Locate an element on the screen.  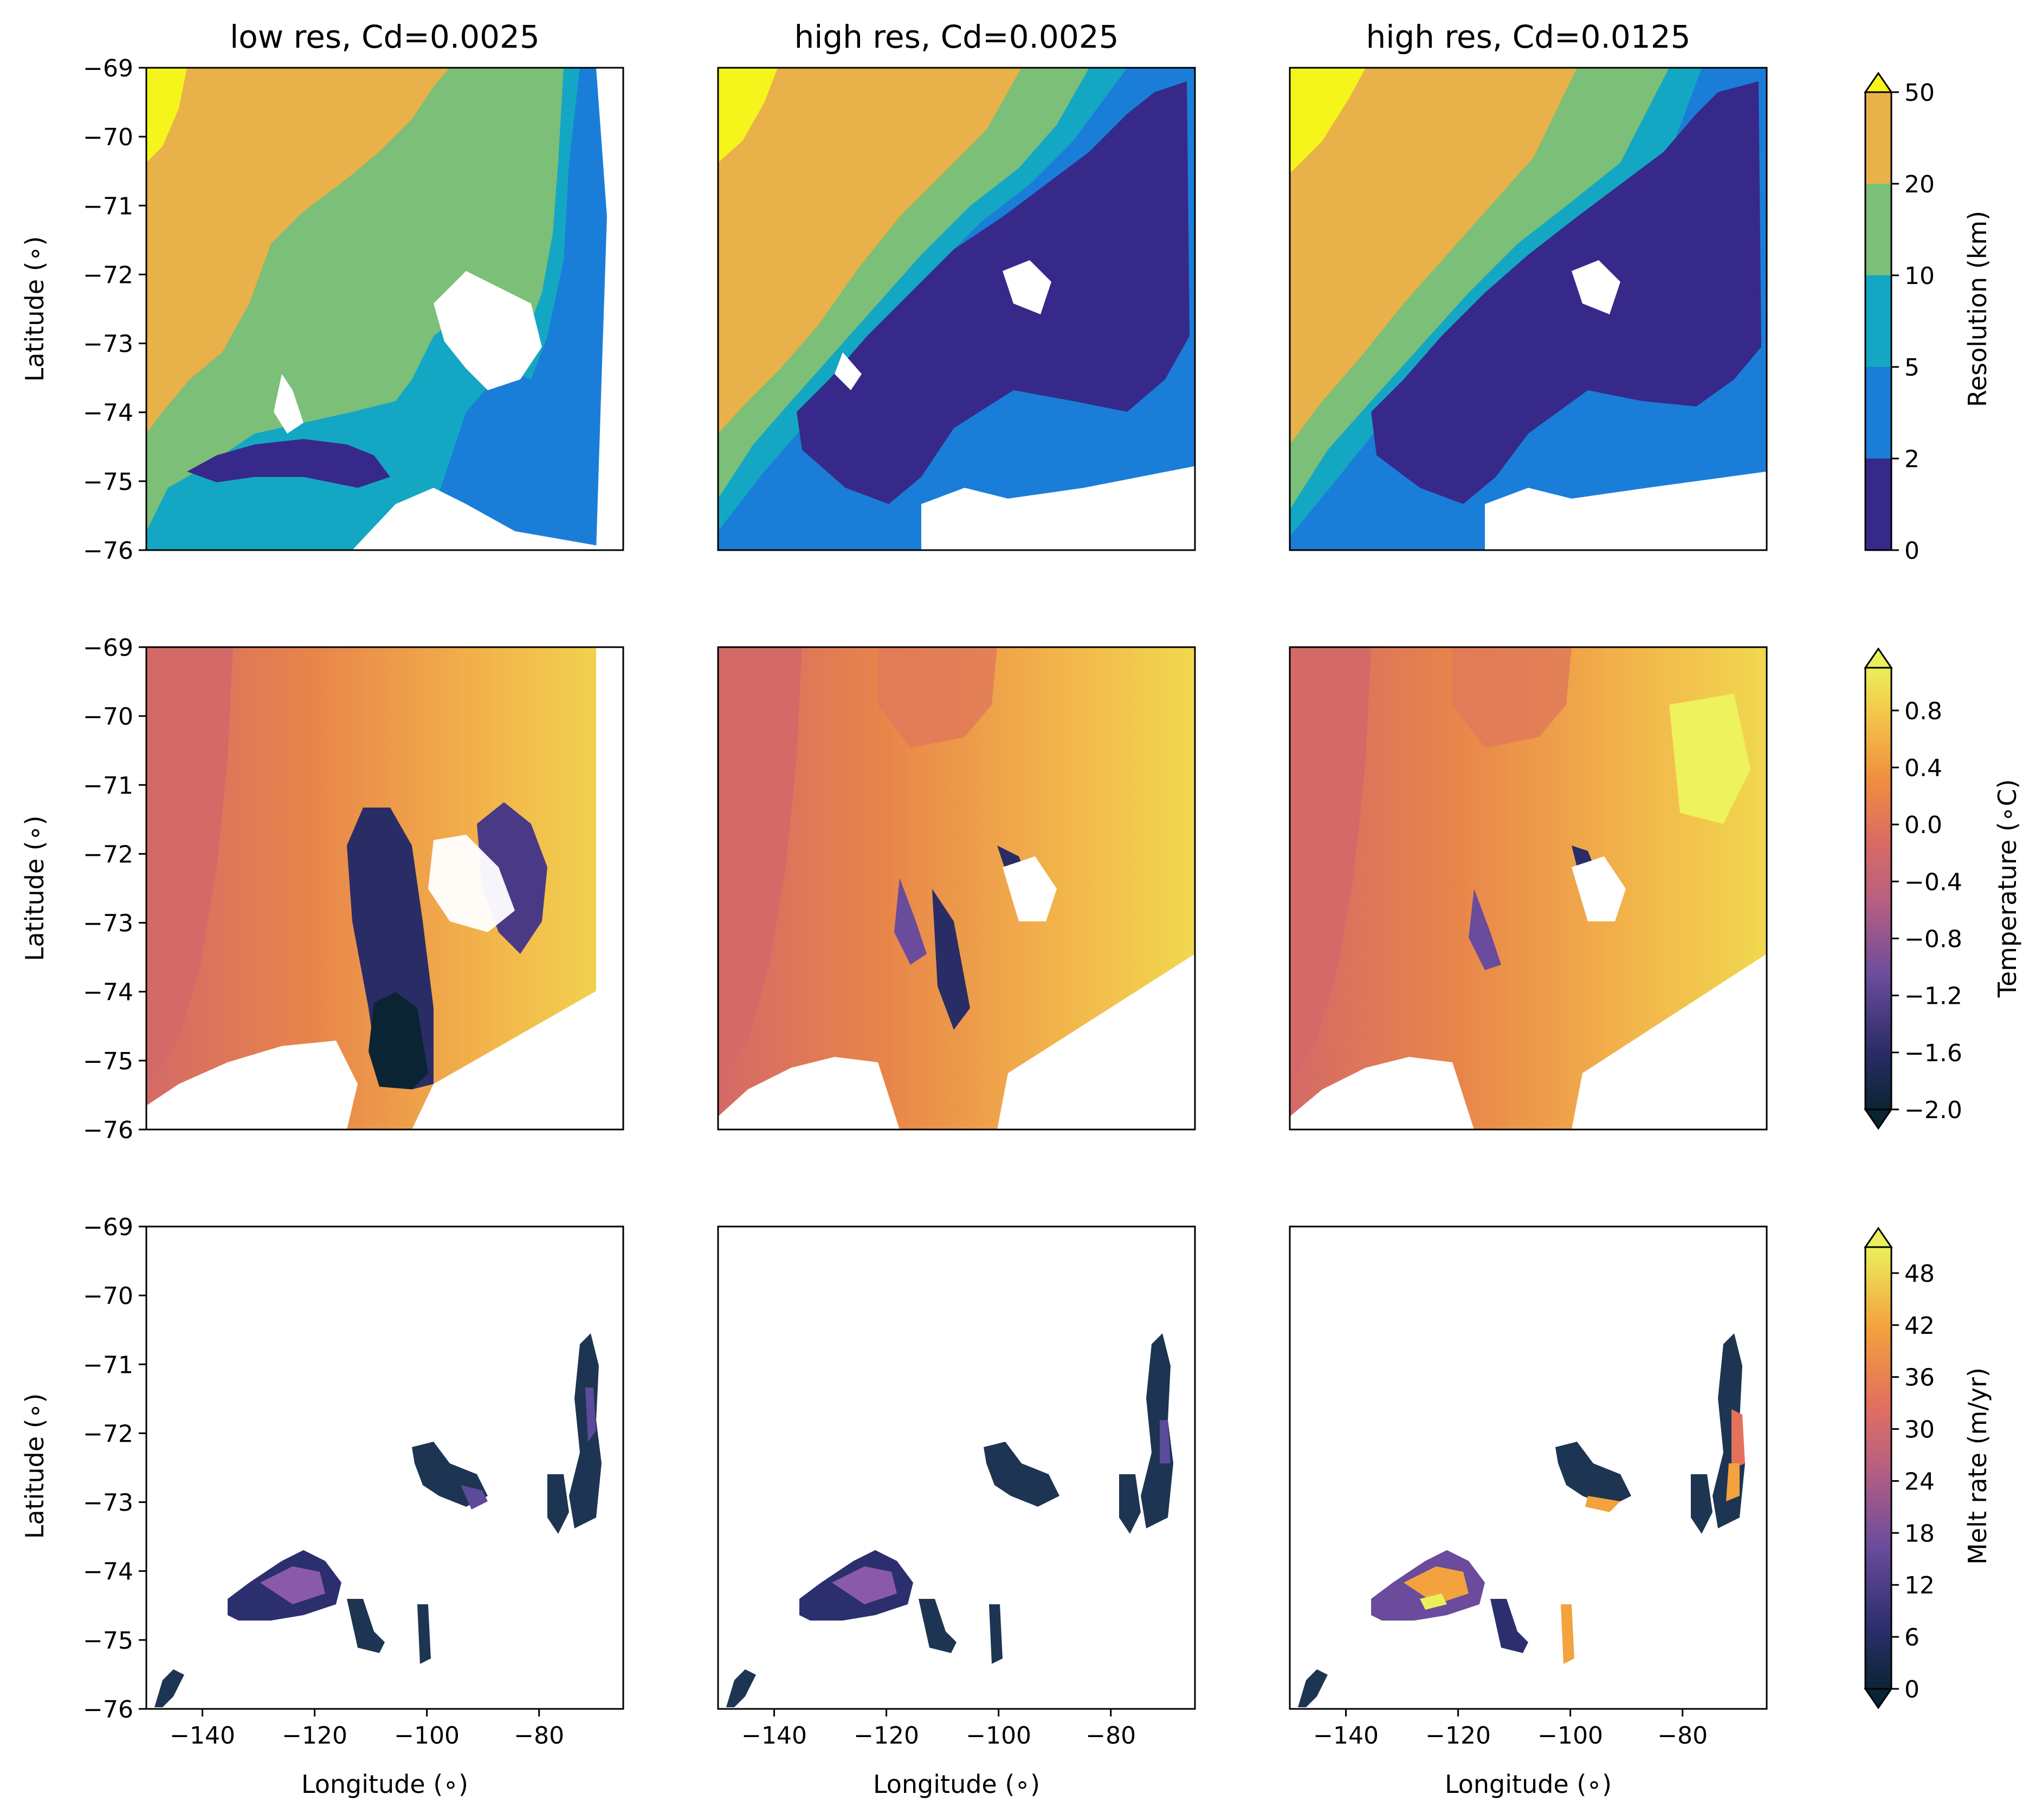
ylabel-row-3: Latitude (∘) is located at coordinates (35, 1466).